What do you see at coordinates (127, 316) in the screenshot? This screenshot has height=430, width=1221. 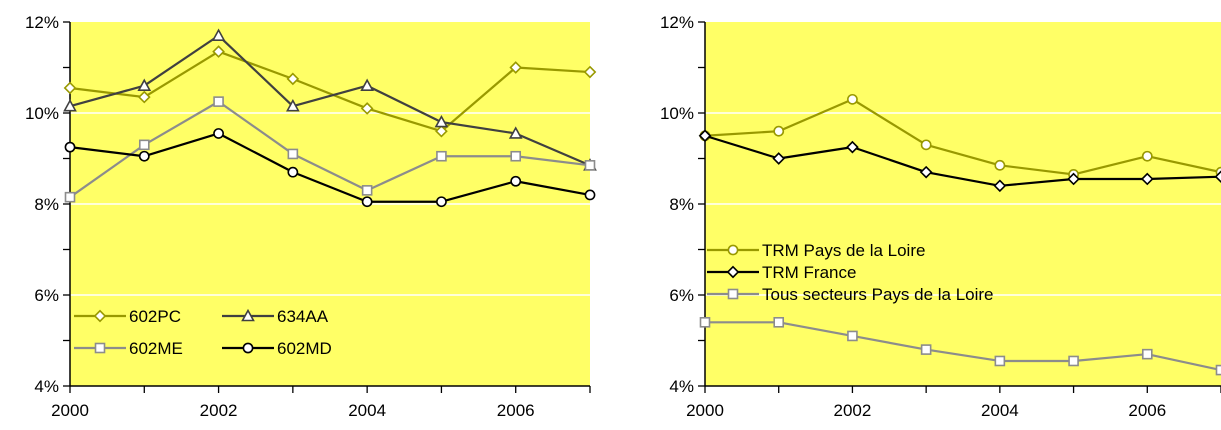 I see `legend-item-602pc: 602PC` at bounding box center [127, 316].